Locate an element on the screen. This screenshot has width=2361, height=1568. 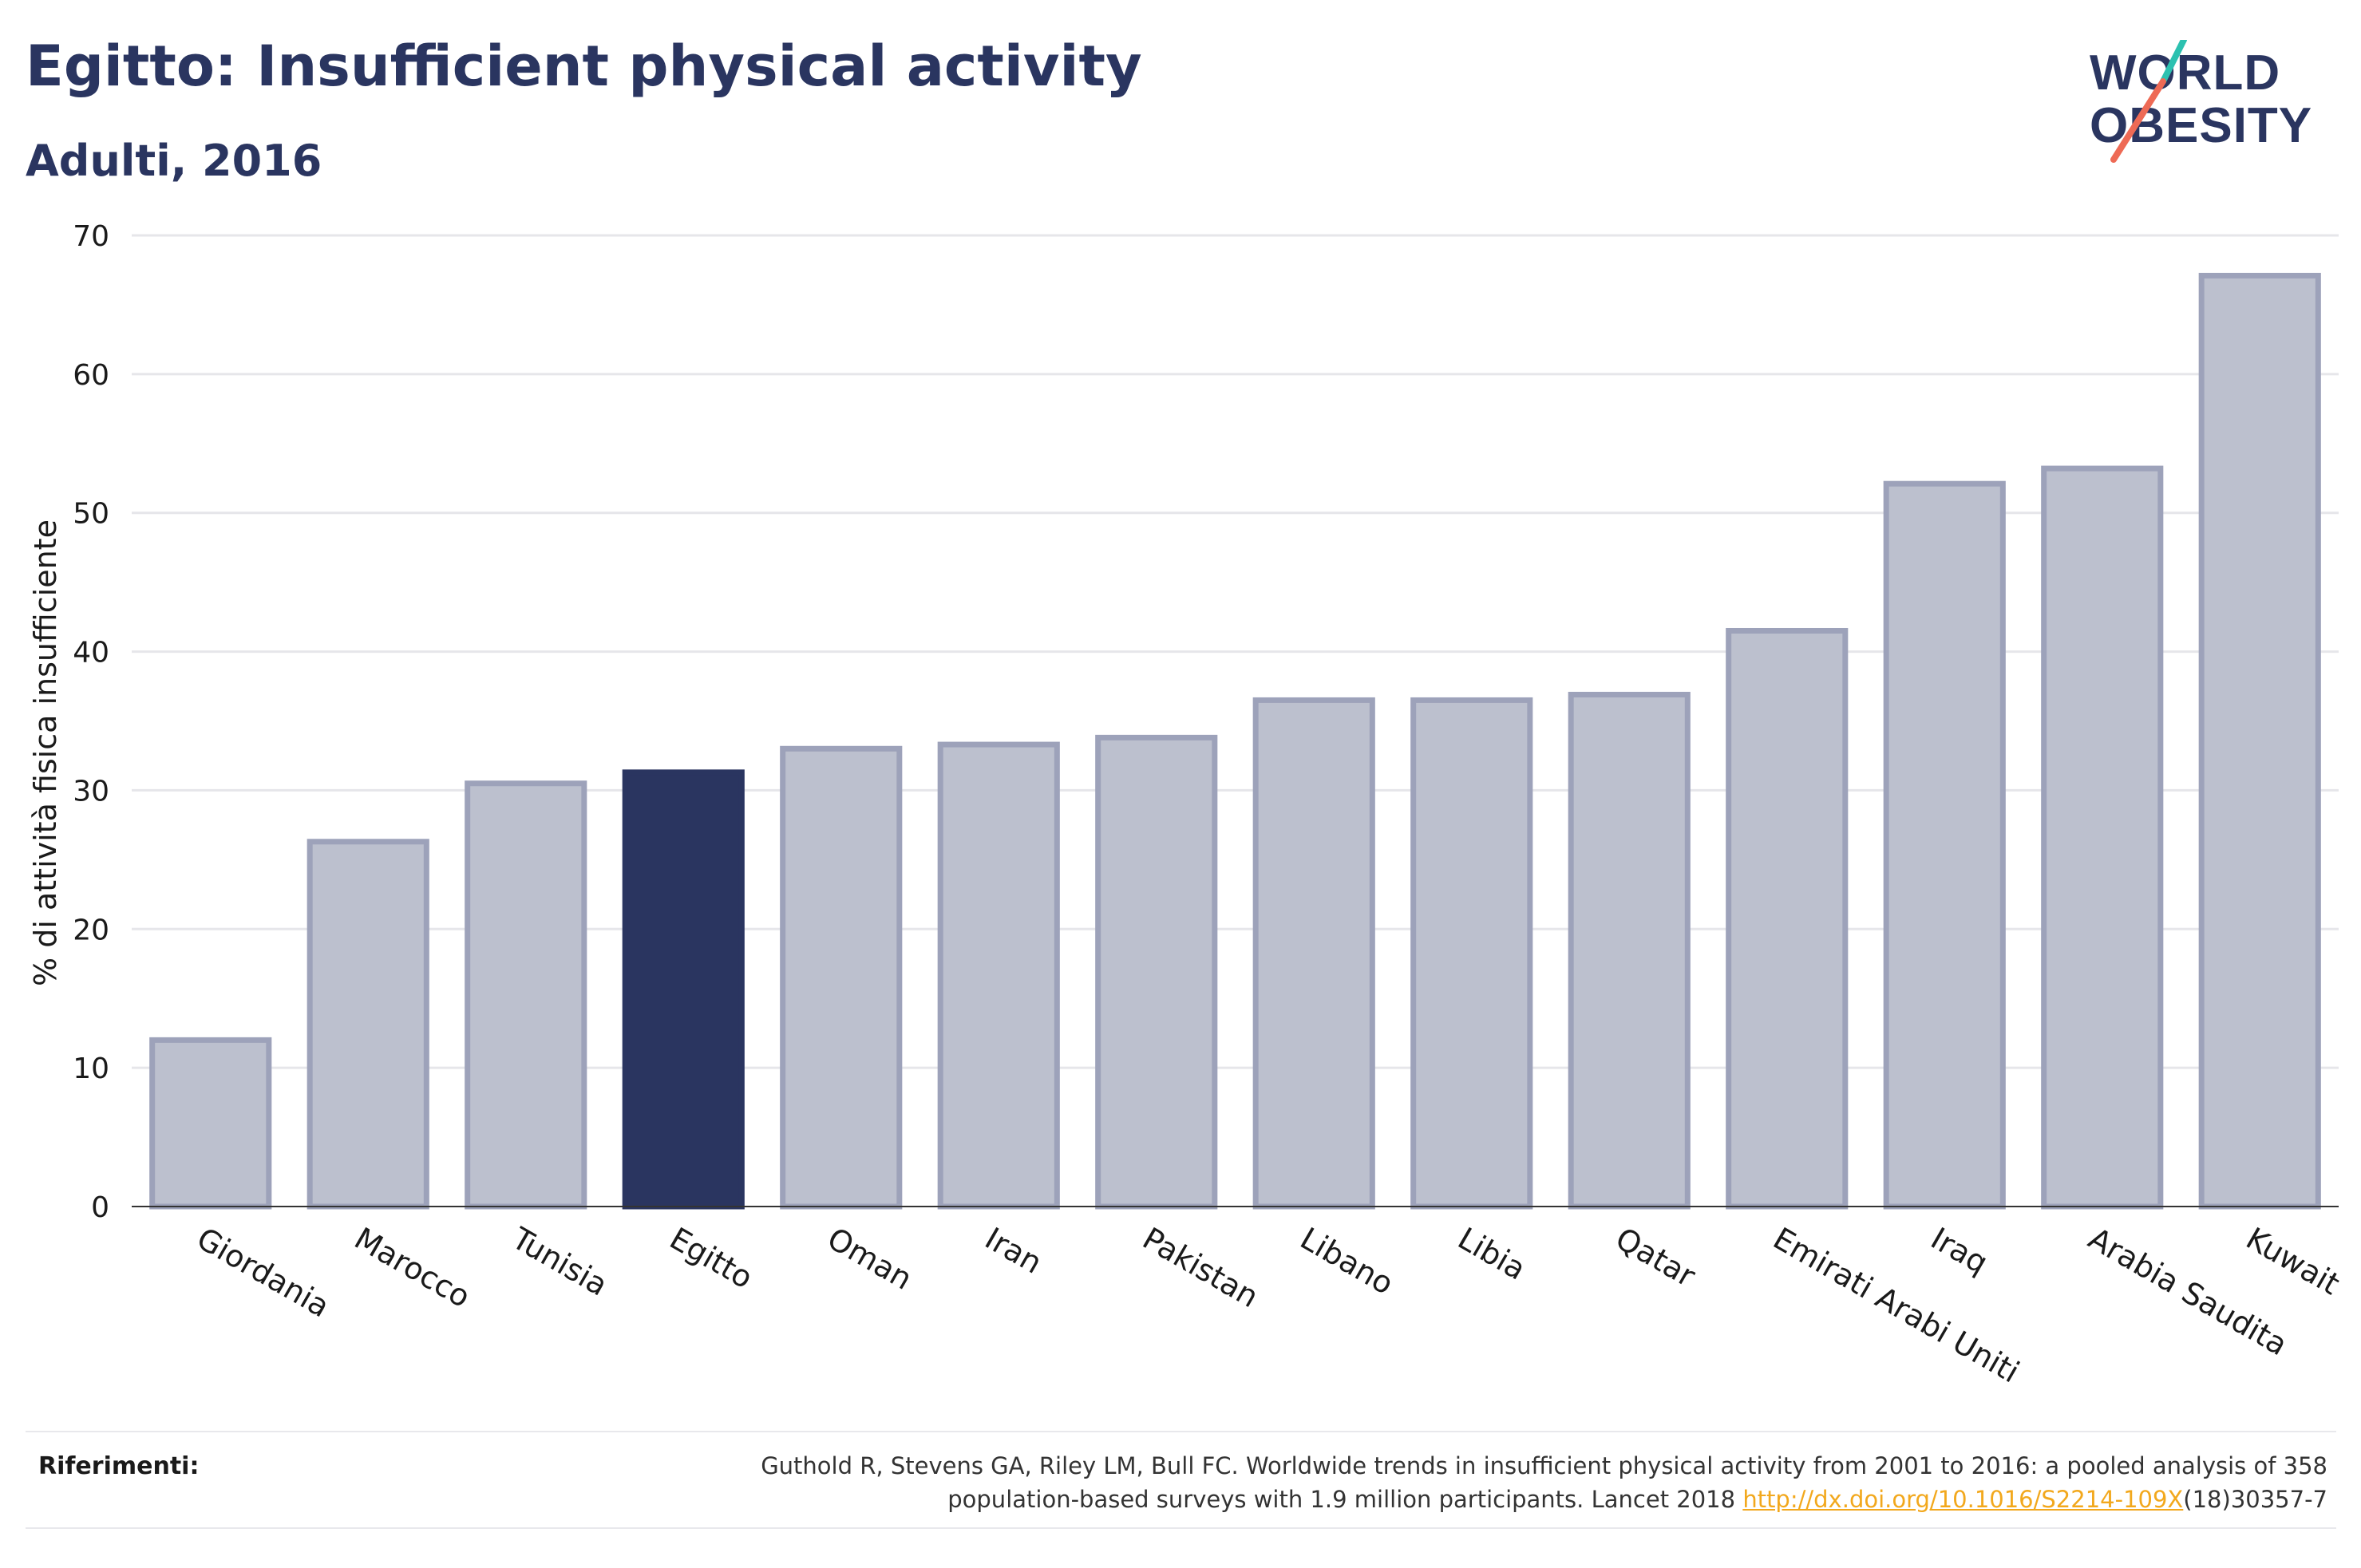
x-tick-label: Tunisia is located at coordinates (559, 1261).